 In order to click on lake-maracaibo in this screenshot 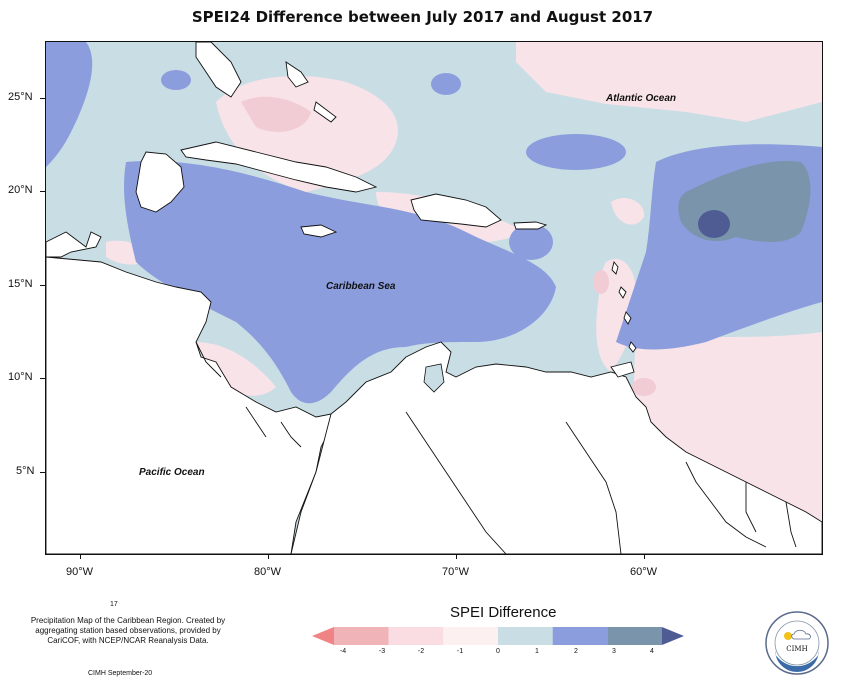, I will do `click(434, 378)`.